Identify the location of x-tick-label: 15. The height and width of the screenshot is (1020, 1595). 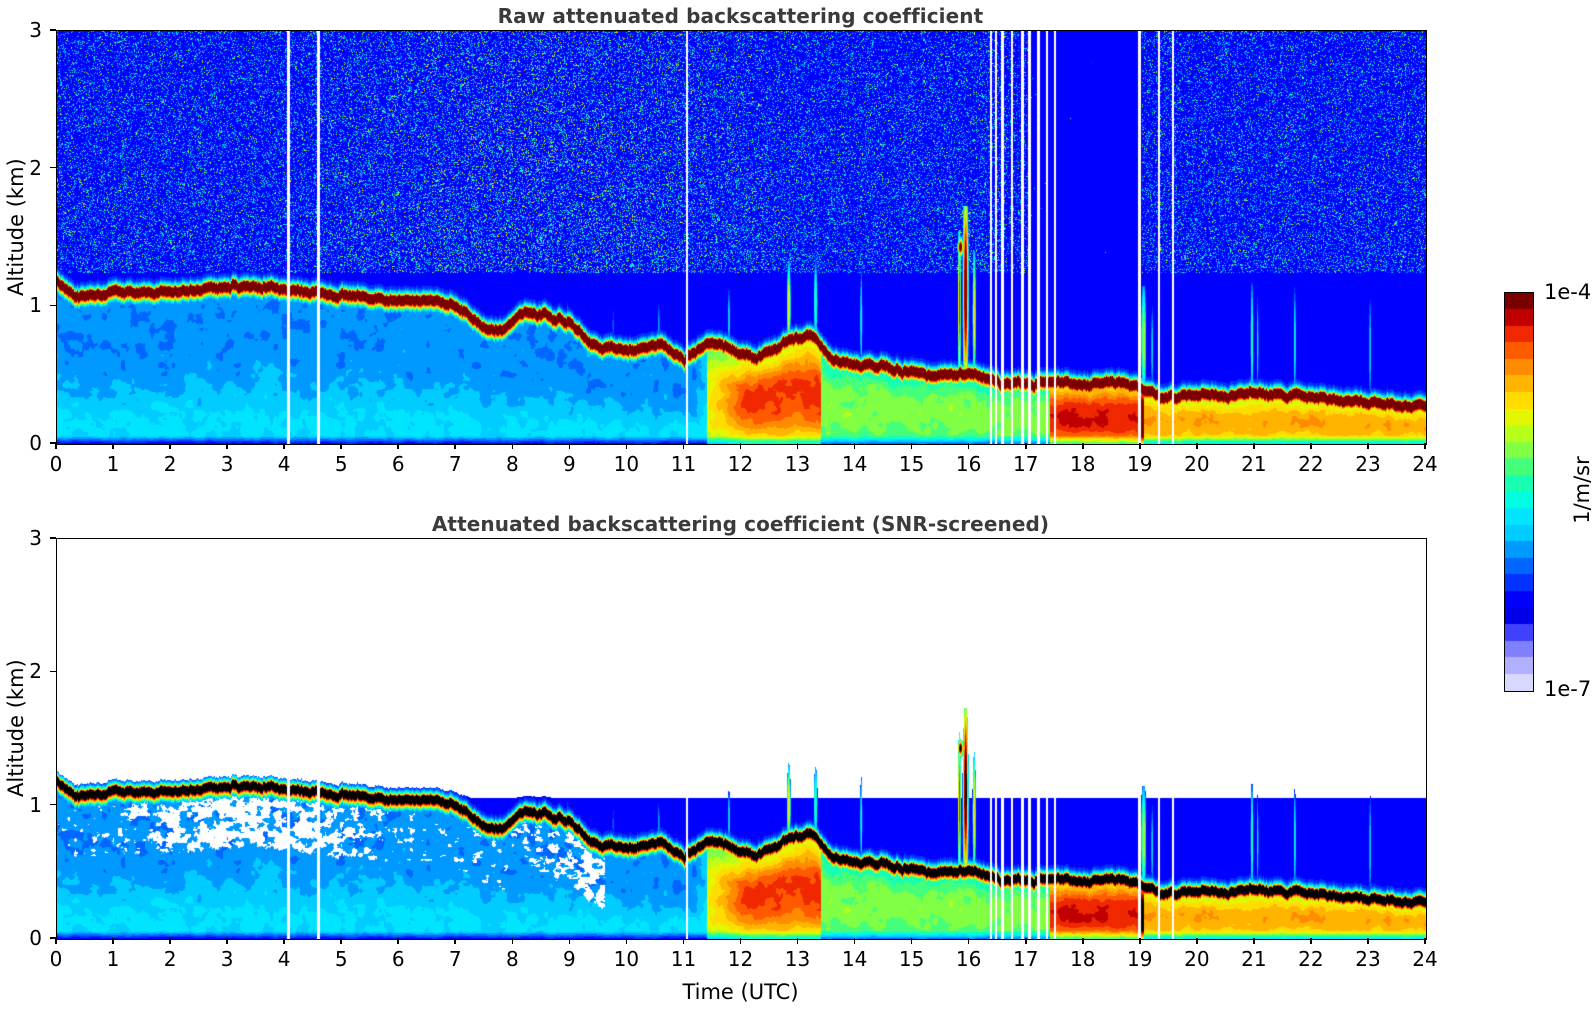
(911, 464).